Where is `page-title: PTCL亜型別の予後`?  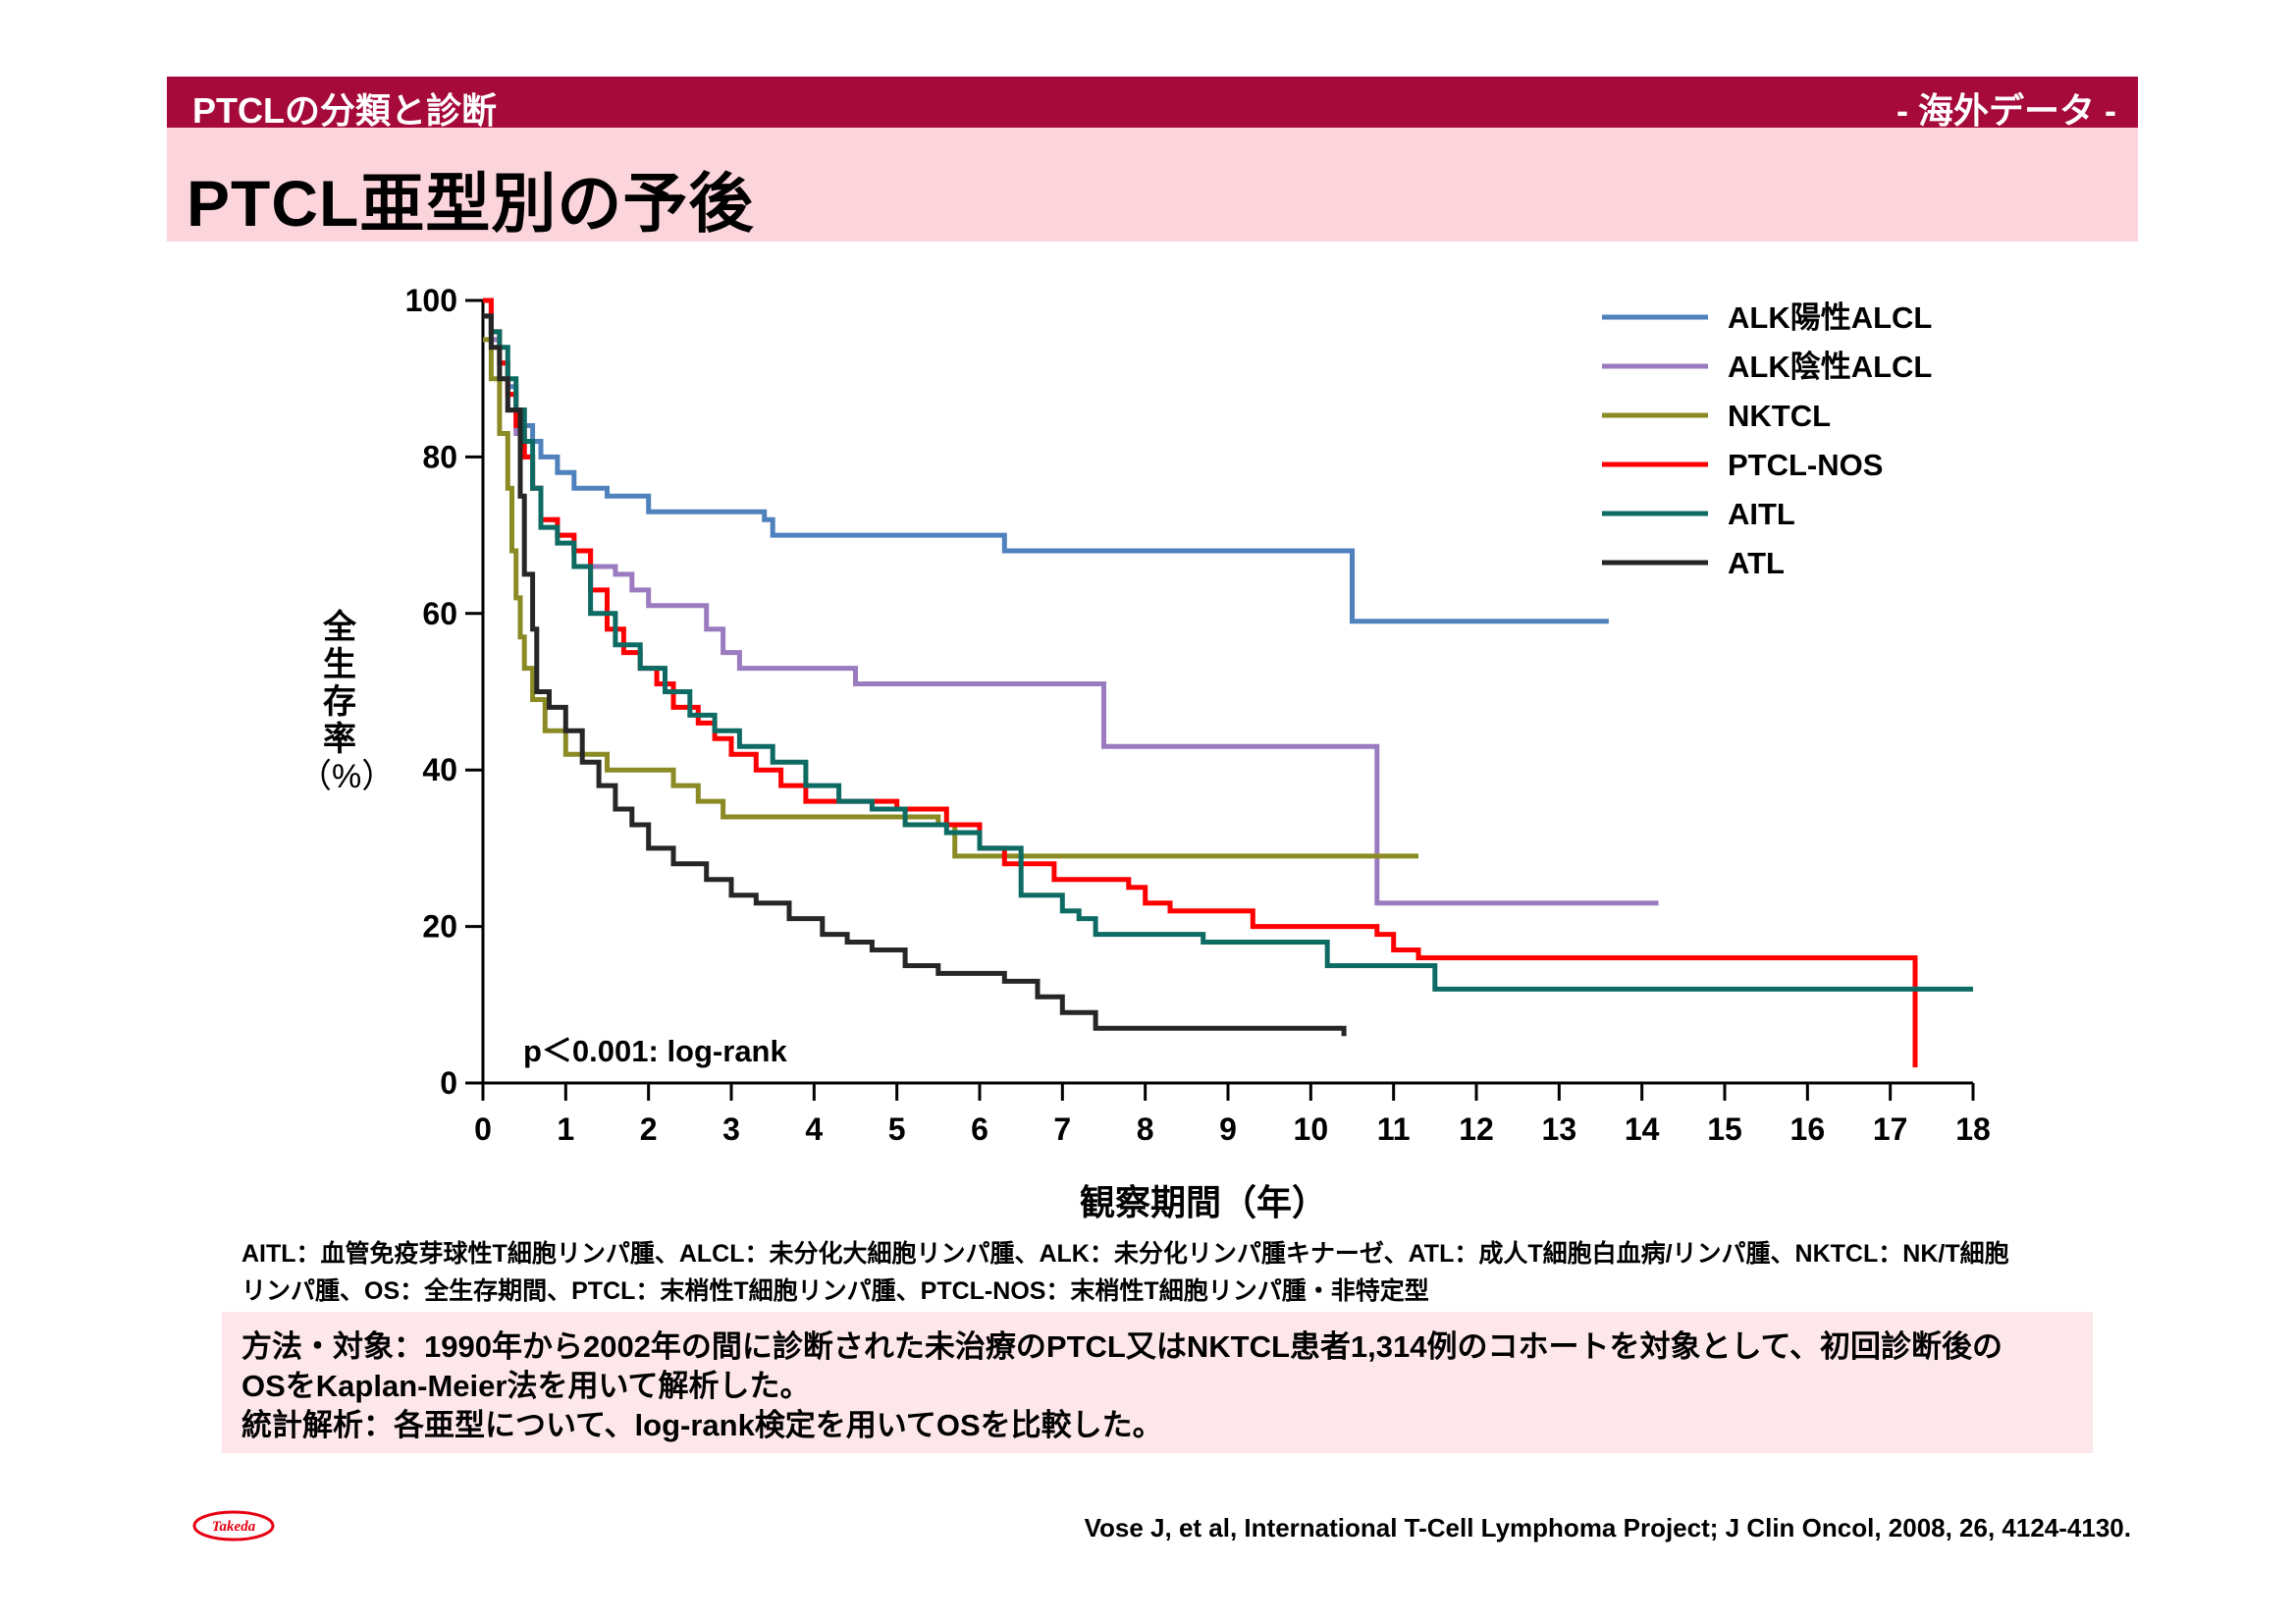
page-title: PTCL亜型別の予後 is located at coordinates (471, 203).